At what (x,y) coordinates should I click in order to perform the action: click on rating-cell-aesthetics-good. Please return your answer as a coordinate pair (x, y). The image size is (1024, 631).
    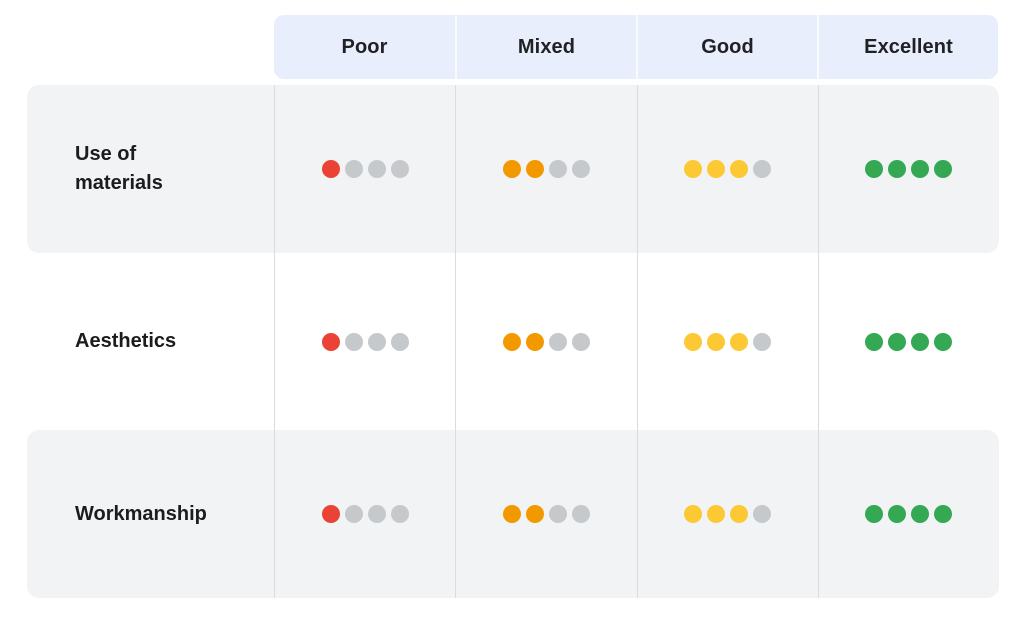
    Looking at the image, I should click on (727, 341).